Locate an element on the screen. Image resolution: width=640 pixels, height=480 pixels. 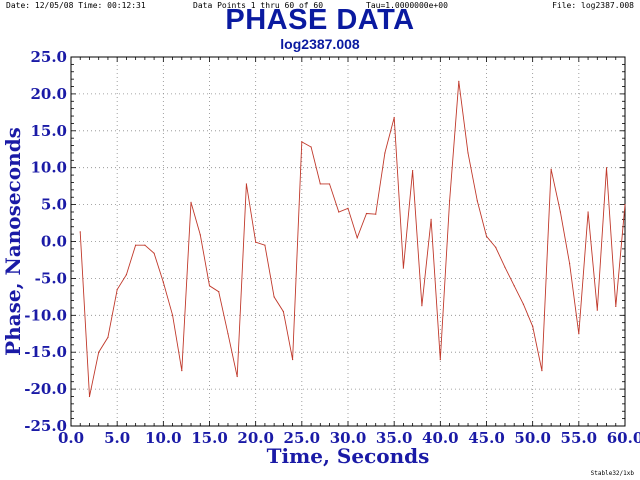
y-tick-label: -10.0 is located at coordinates (45, 315).